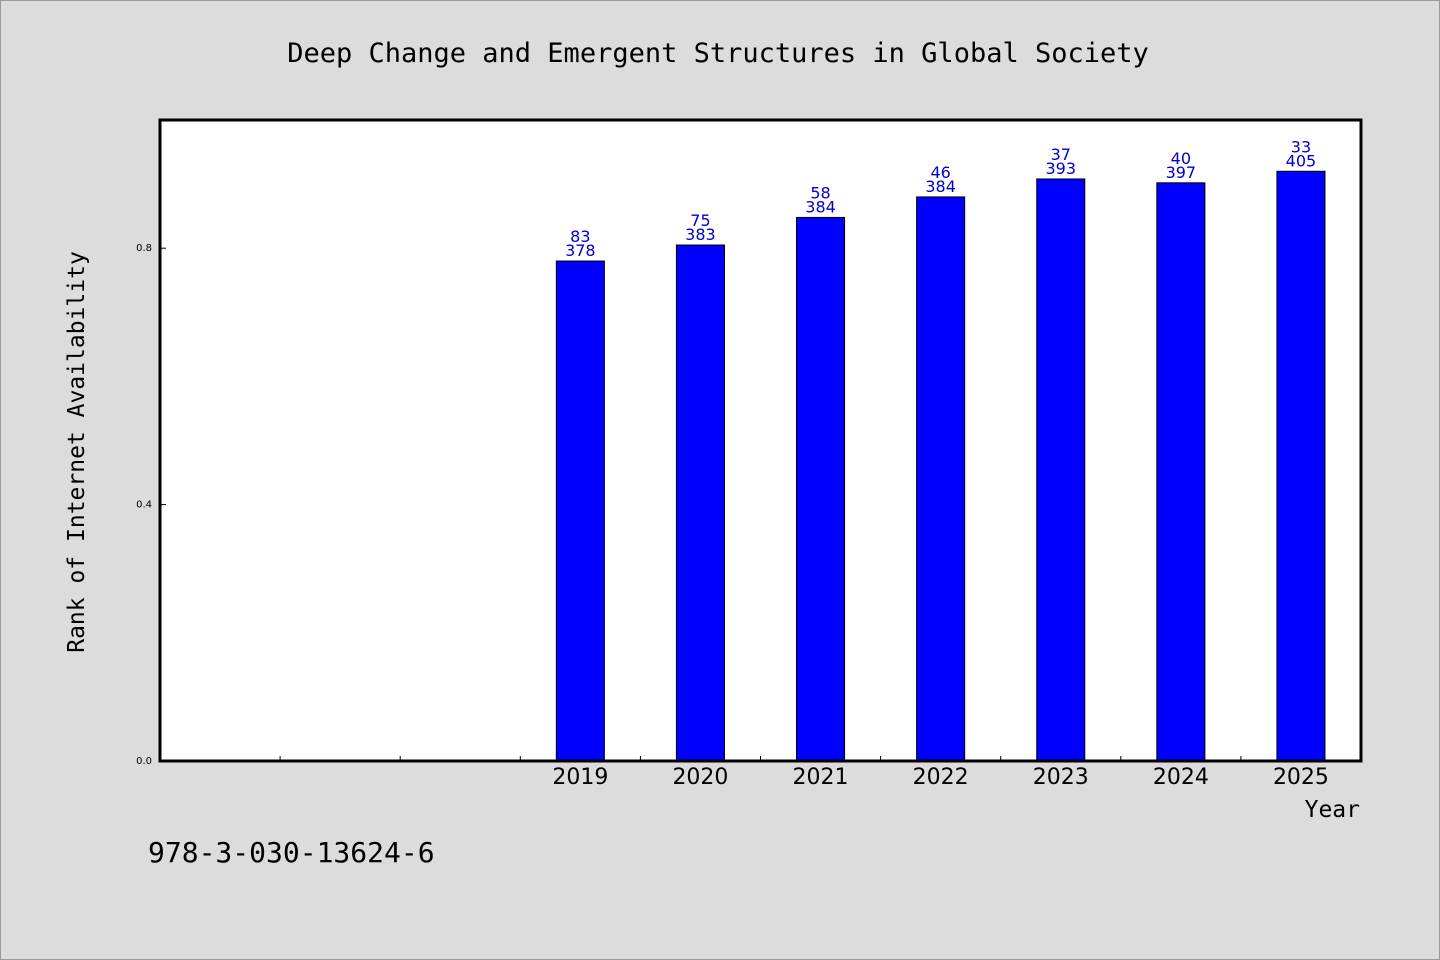  I want to click on y-tick-label: 0.0, so click(144, 761).